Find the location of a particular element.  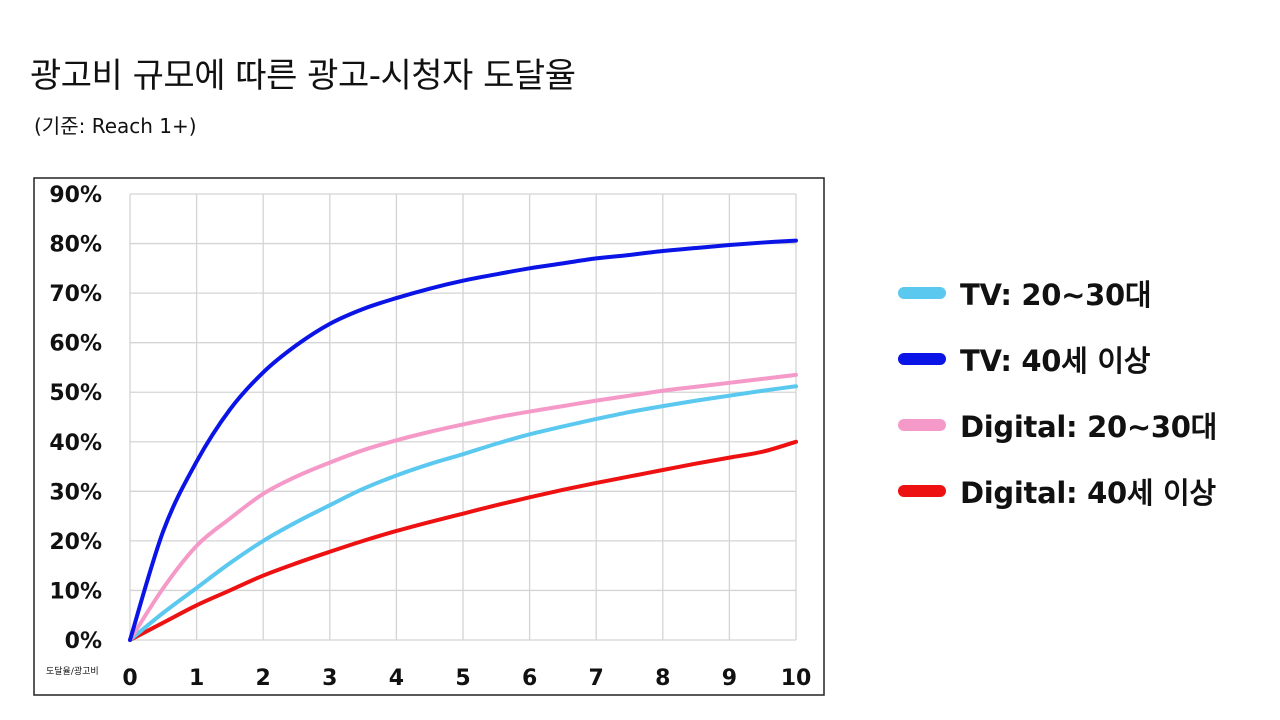

x-tick-label: 2 is located at coordinates (263, 678).